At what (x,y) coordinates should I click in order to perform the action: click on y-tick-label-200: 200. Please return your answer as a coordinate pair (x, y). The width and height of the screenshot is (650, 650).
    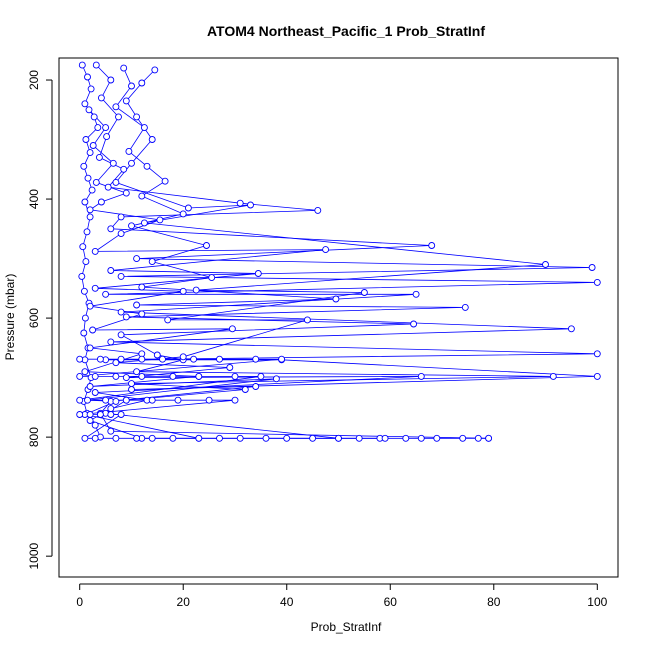
    Looking at the image, I should click on (34, 80).